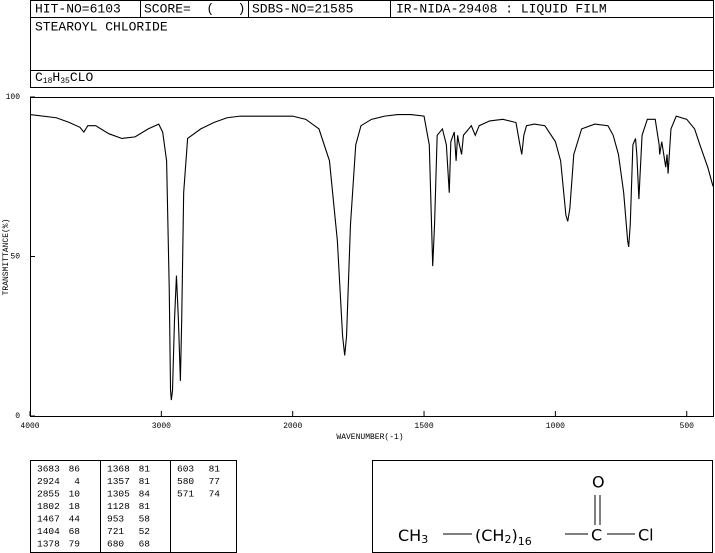 The height and width of the screenshot is (553, 715). What do you see at coordinates (687, 426) in the screenshot?
I see `x-tick-label: 500` at bounding box center [687, 426].